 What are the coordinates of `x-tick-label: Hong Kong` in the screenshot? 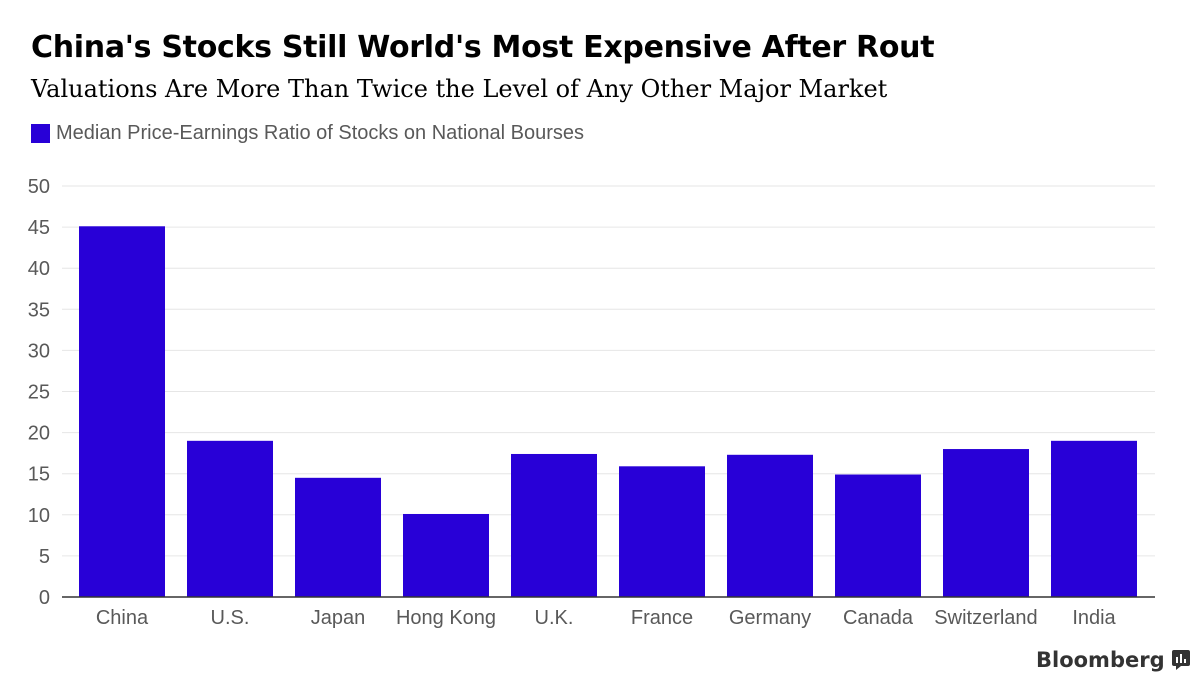 It's located at (446, 618).